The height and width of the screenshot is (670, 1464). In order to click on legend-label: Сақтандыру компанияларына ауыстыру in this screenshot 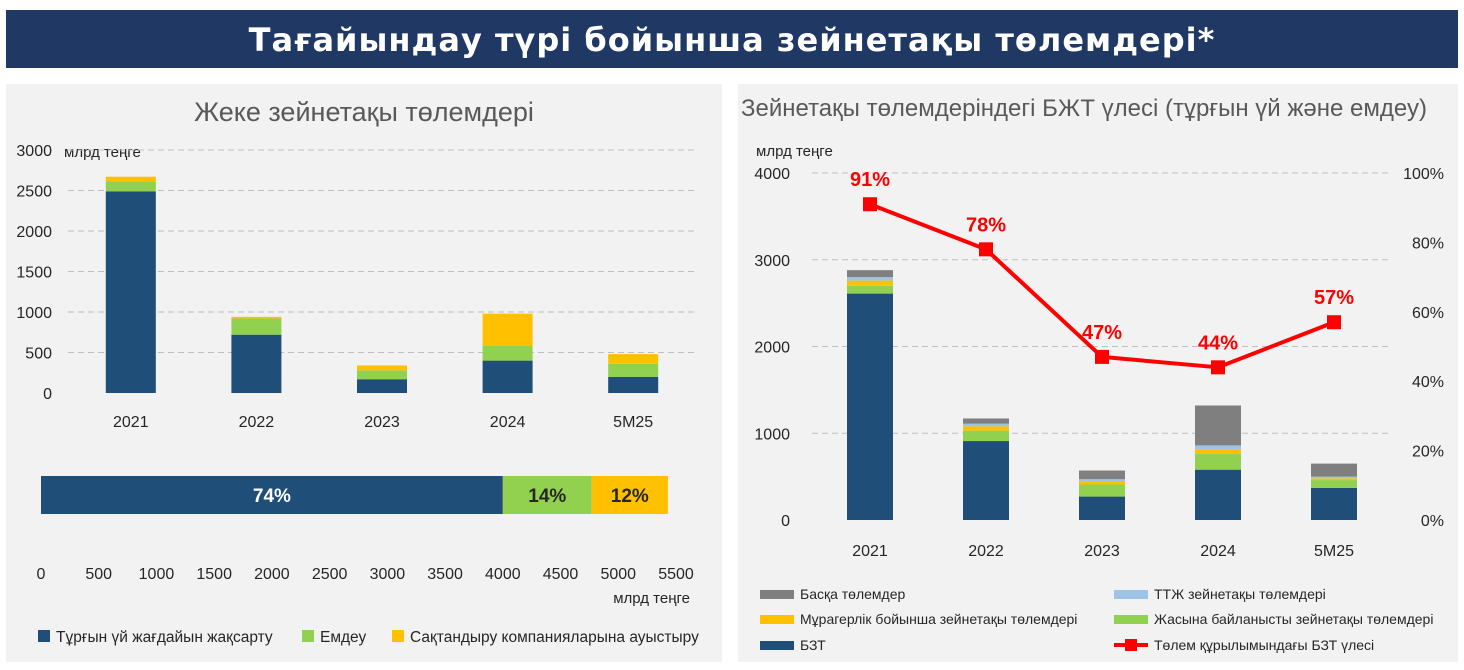, I will do `click(554, 637)`.